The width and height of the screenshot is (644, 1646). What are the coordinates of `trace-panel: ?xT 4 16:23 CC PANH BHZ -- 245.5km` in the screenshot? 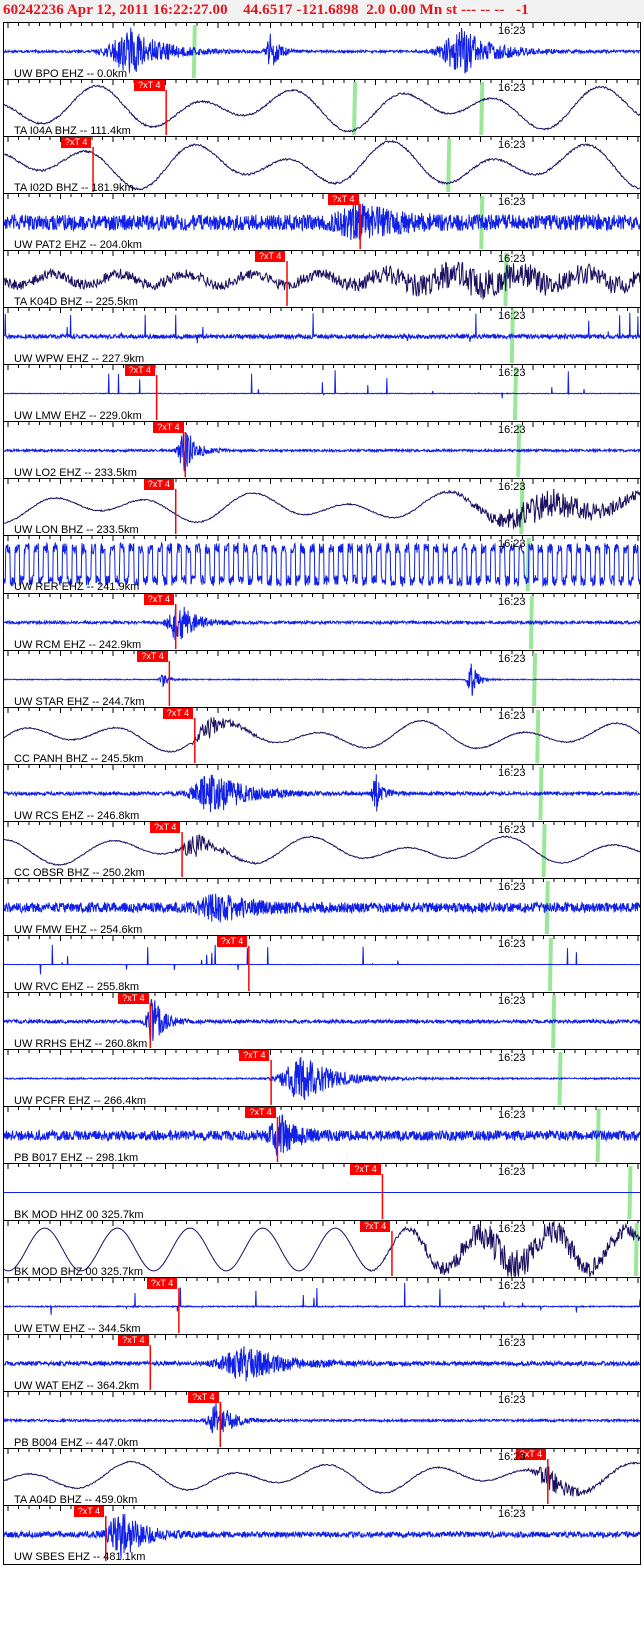 It's located at (322, 736).